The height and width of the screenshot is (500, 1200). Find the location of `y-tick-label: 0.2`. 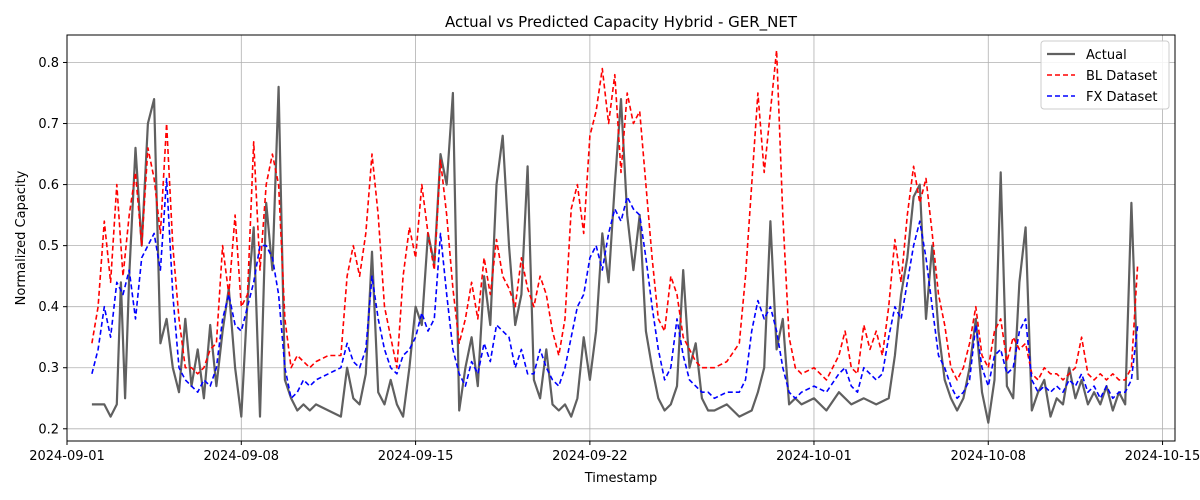

y-tick-label: 0.2 is located at coordinates (48, 429).